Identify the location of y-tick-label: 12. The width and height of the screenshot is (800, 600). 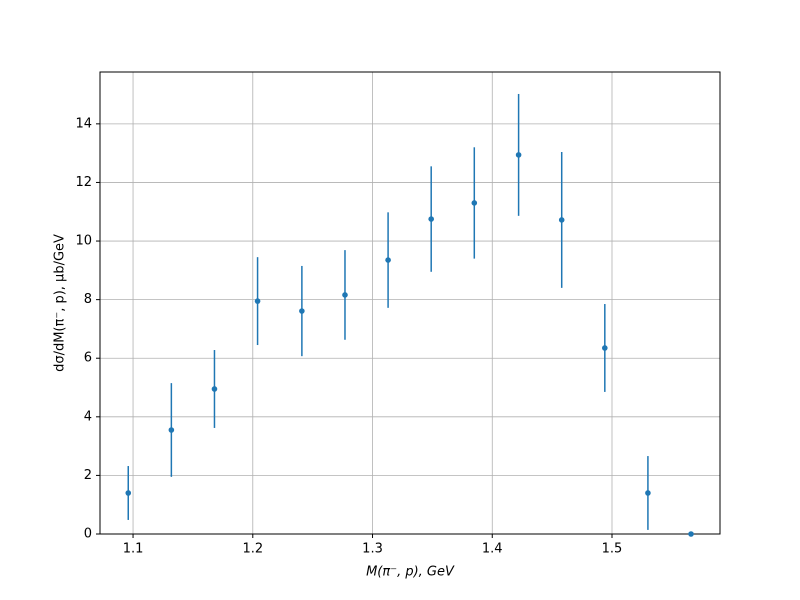
(83, 182).